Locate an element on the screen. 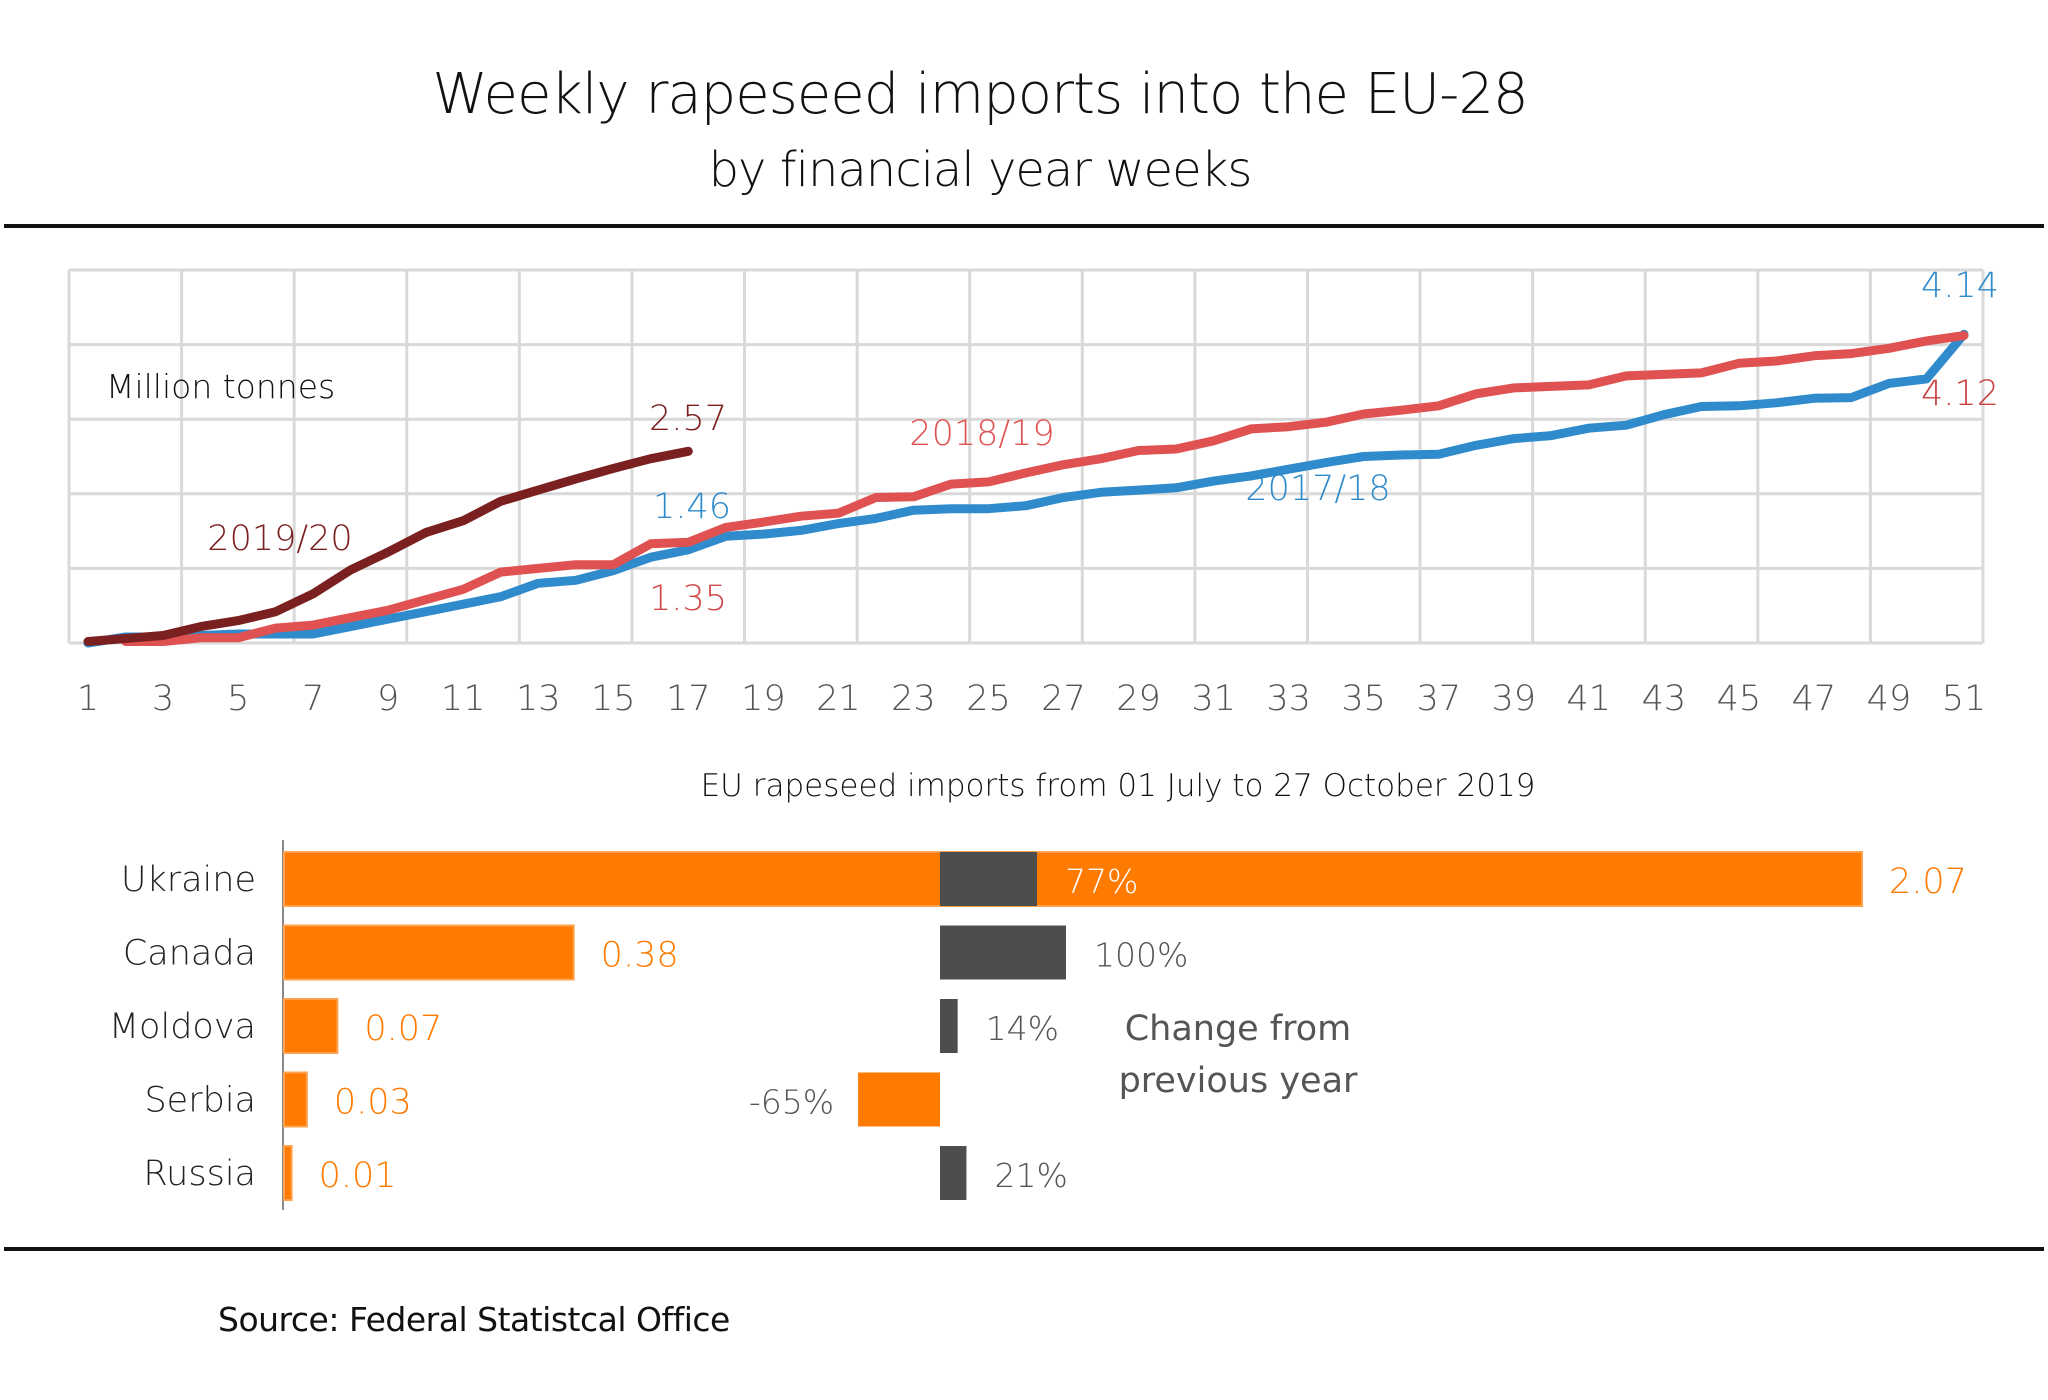 The width and height of the screenshot is (2048, 1400). change-bar-canada is located at coordinates (1003, 952).